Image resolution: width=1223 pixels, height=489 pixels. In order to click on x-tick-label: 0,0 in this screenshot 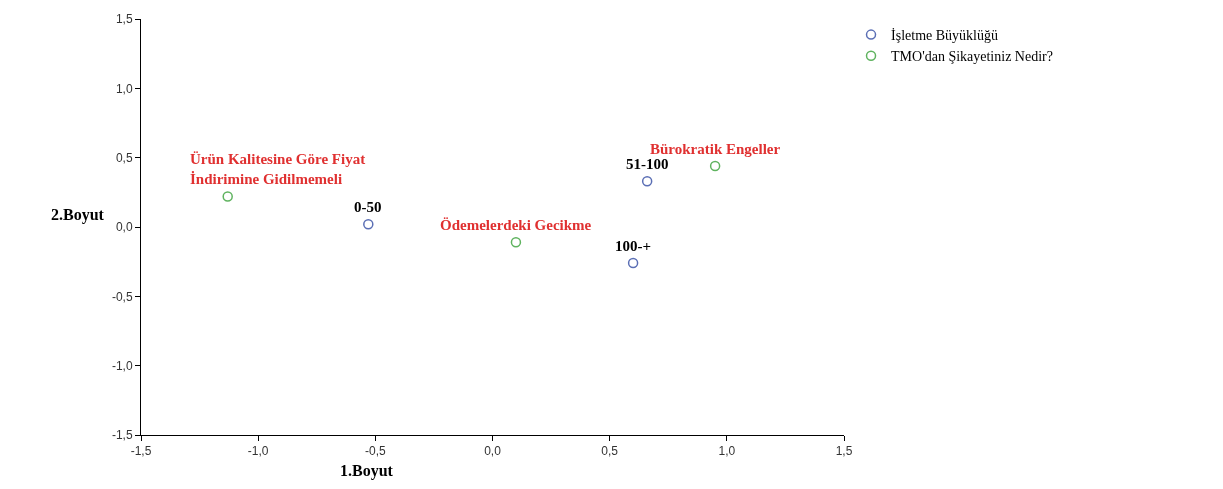, I will do `click(493, 451)`.